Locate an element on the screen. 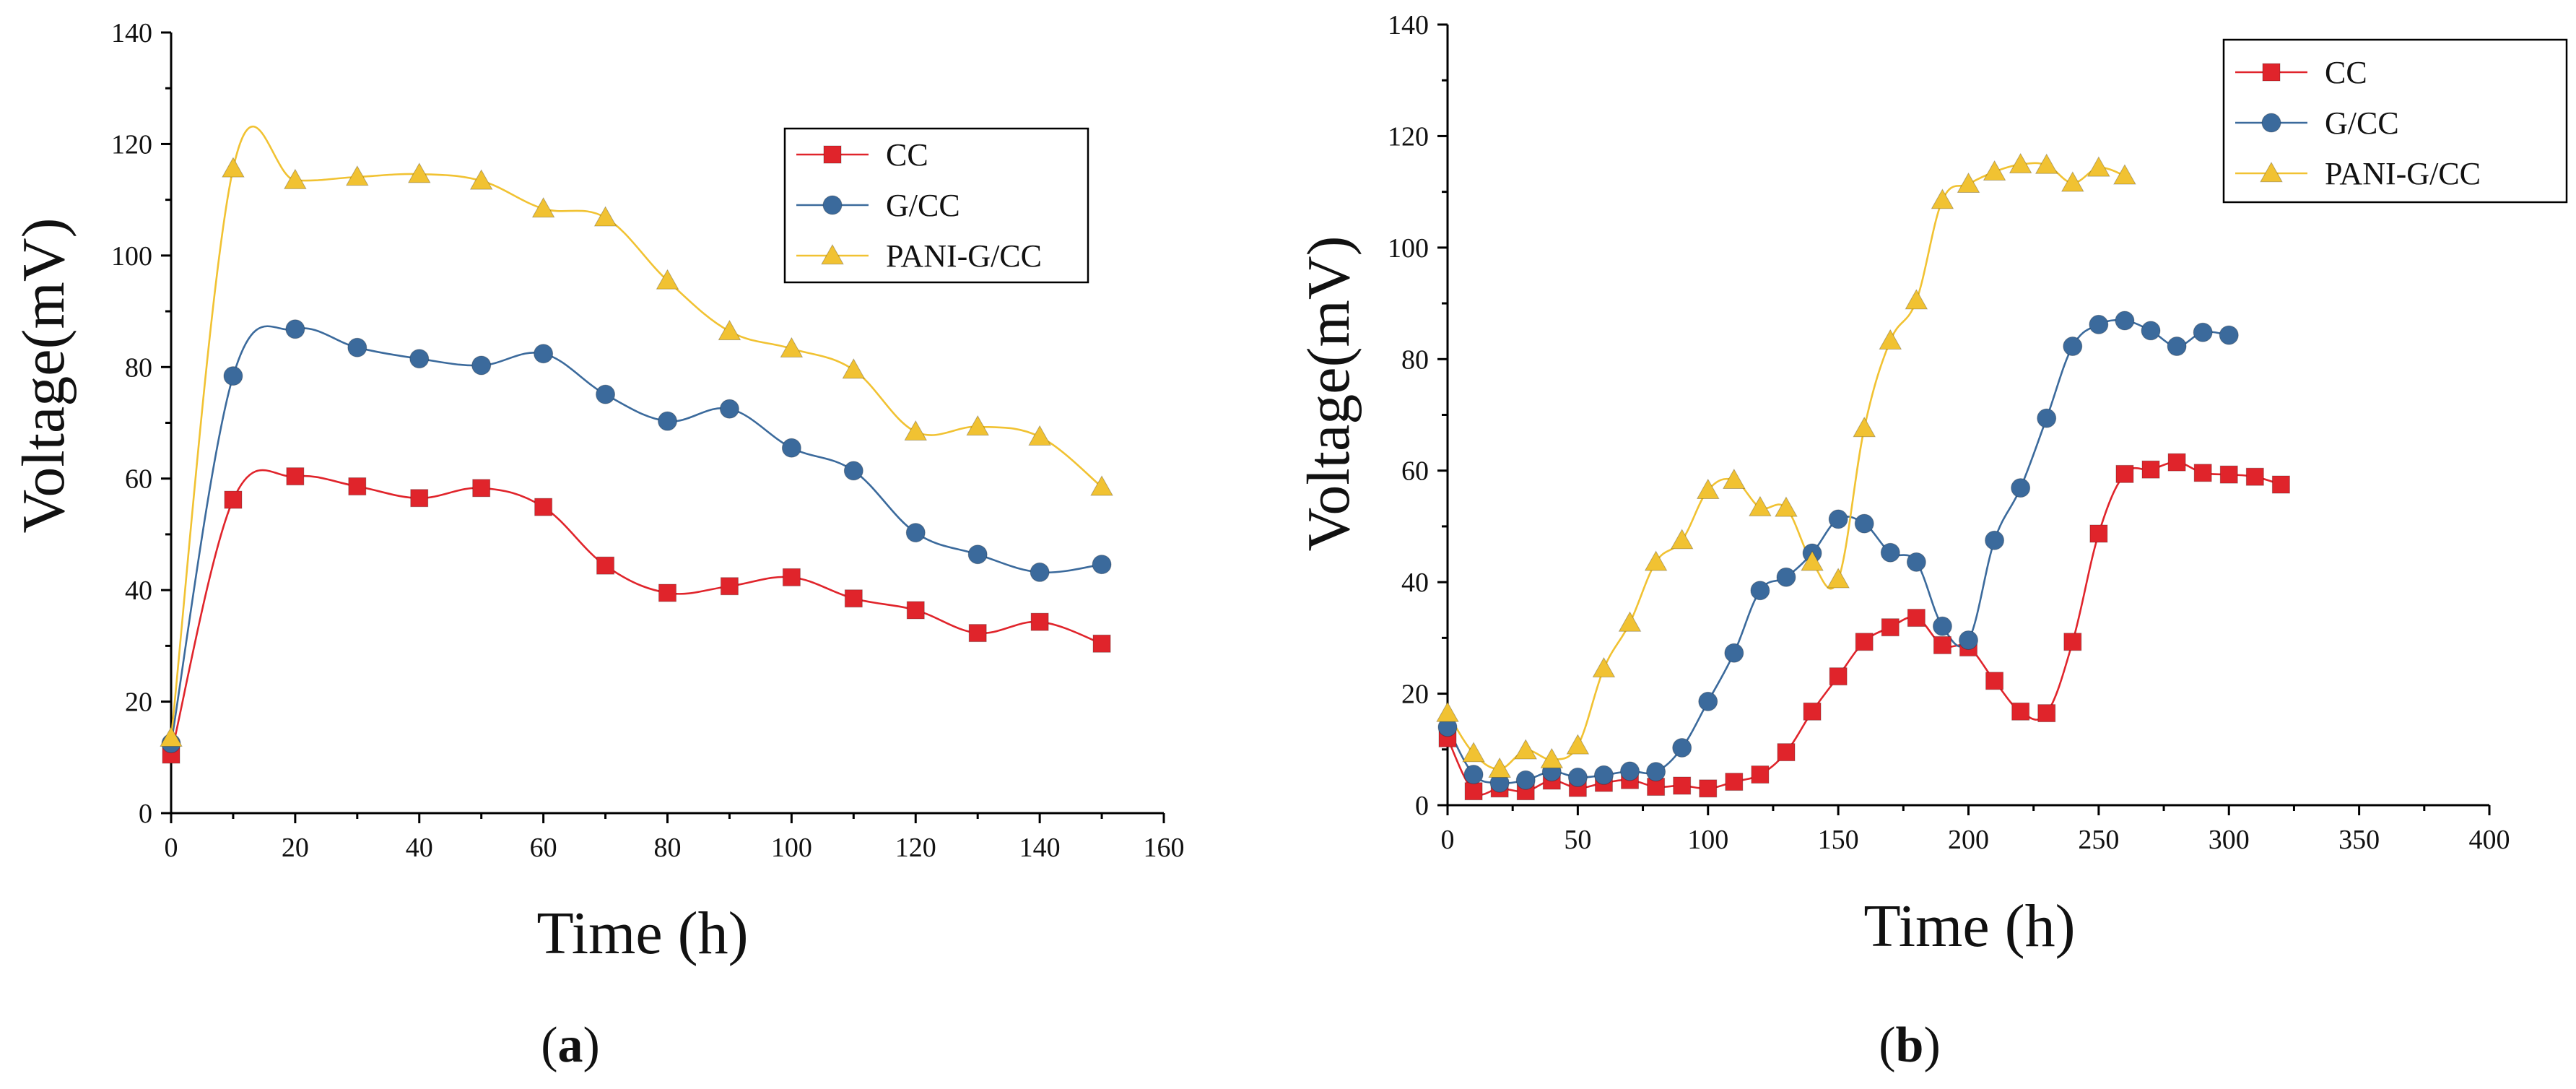 The width and height of the screenshot is (2576, 1089). panel-a-caption-letter: a is located at coordinates (570, 1046).